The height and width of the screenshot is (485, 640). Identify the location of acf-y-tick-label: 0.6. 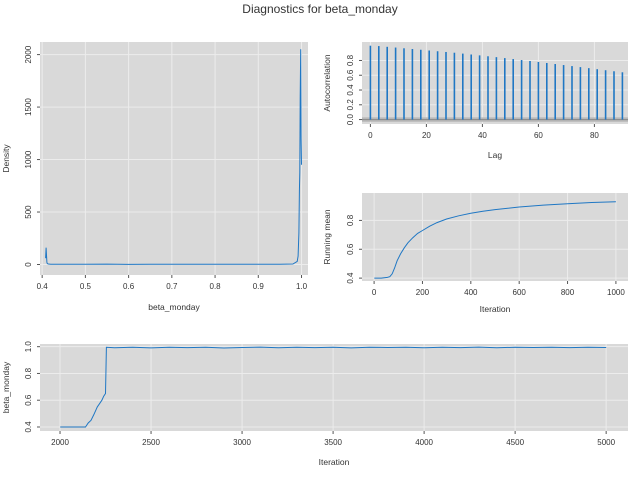
(350, 75).